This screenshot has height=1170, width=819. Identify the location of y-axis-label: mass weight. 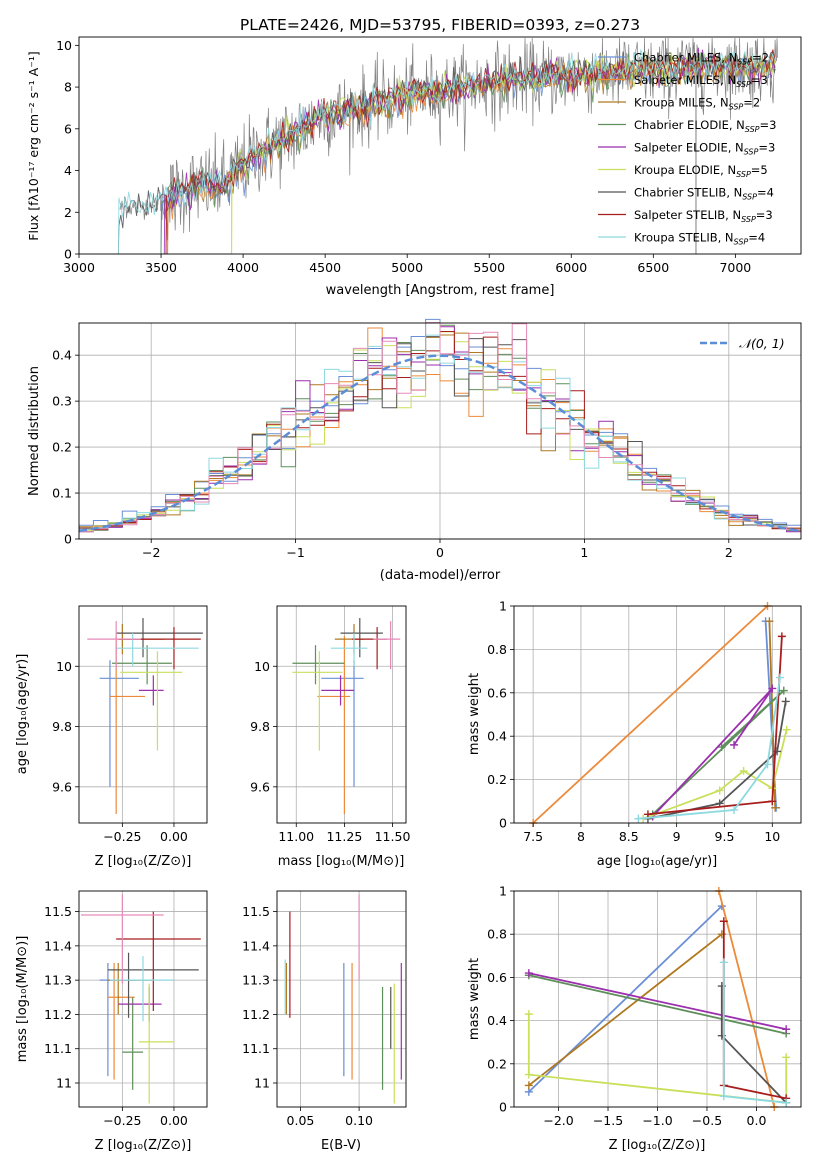
(474, 714).